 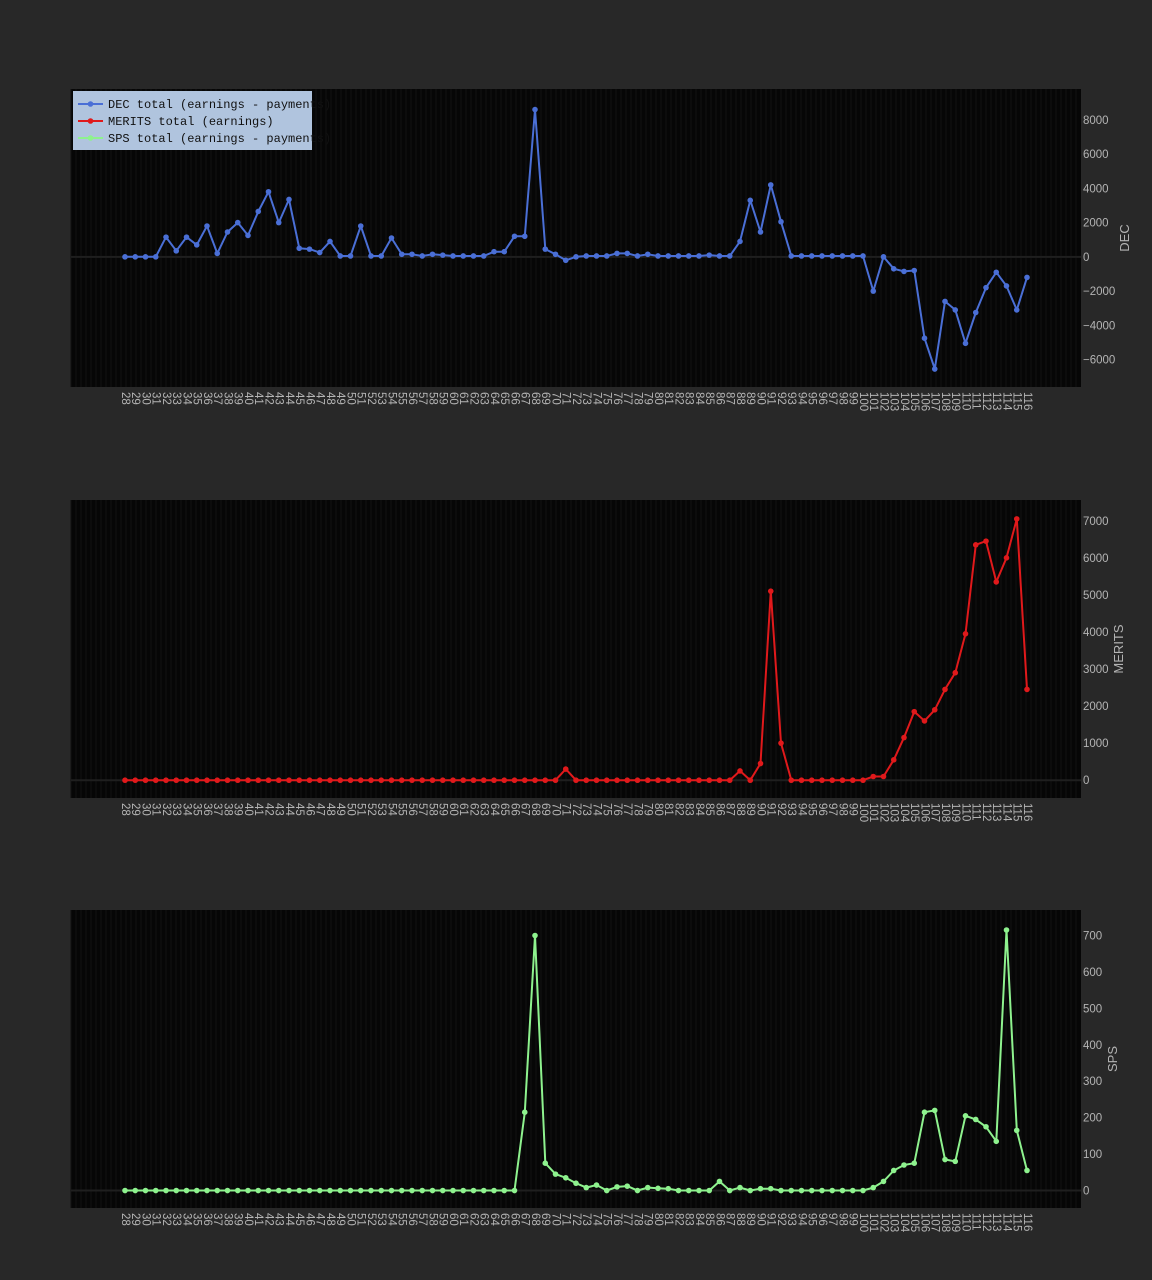 I want to click on x-tick-label: 44, so click(x=289, y=809).